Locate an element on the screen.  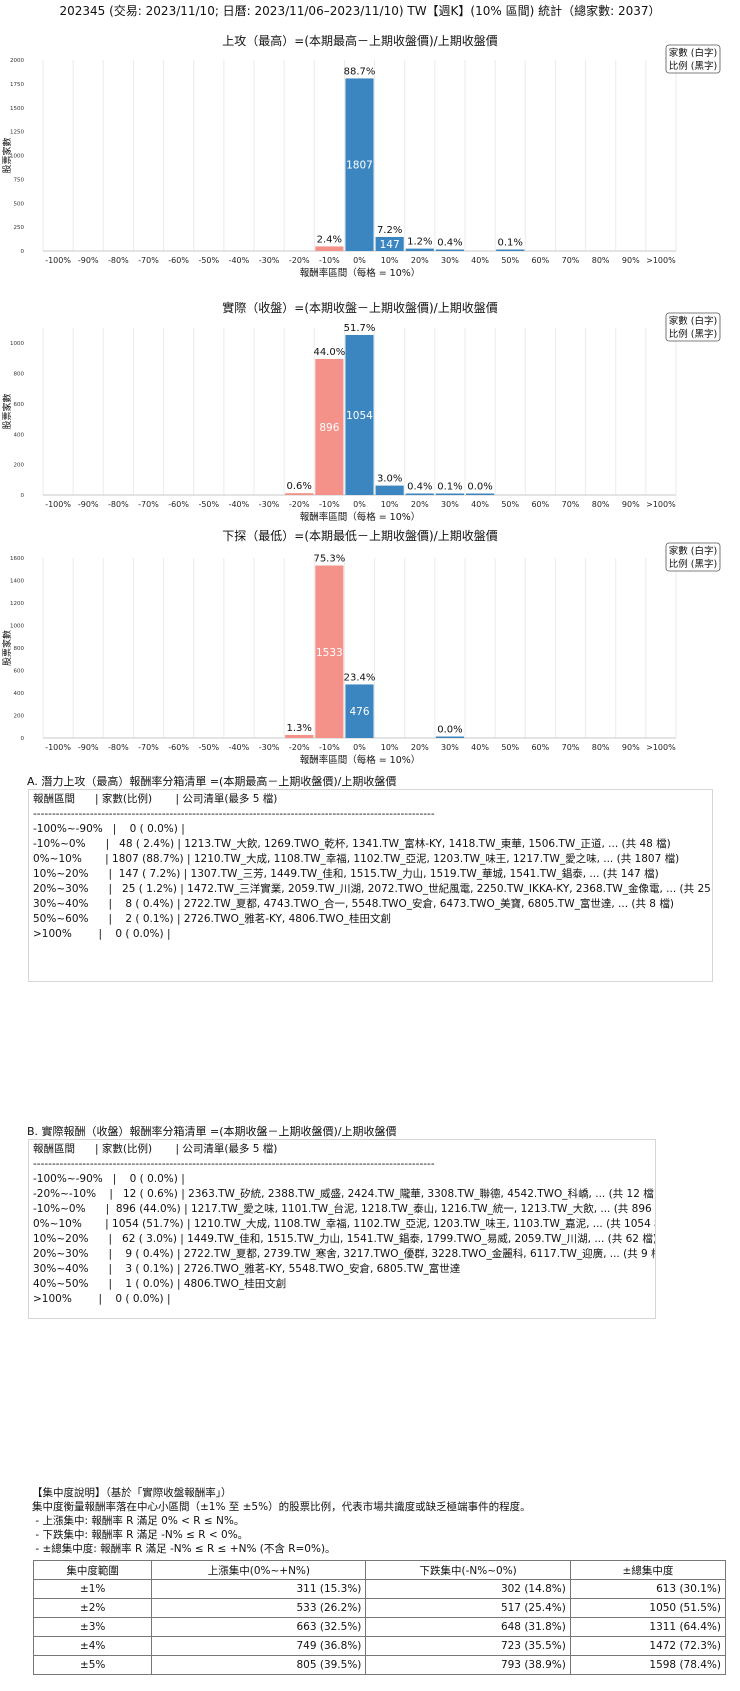
x-tick-label: 40% is located at coordinates (480, 504).